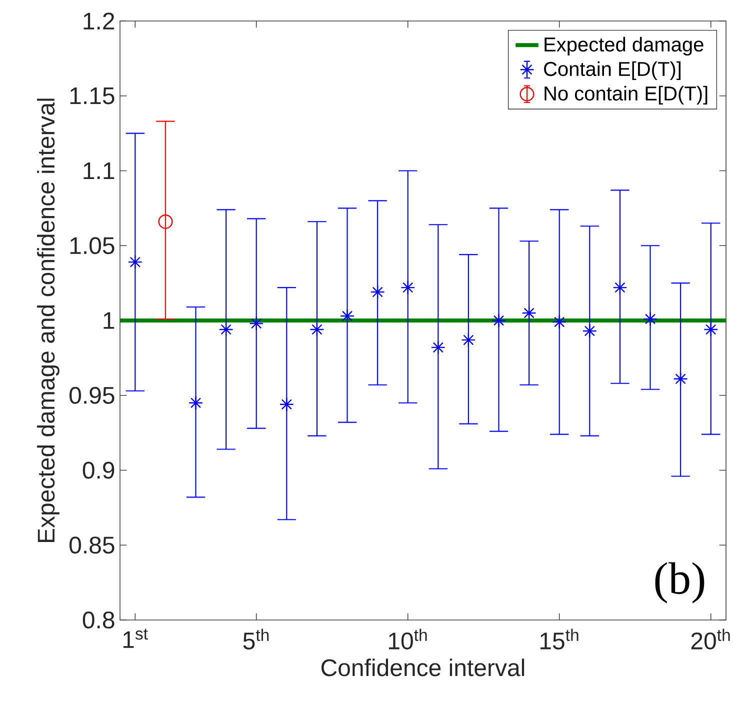  I want to click on x-tick-label: 1$^{st}$, so click(135, 638).